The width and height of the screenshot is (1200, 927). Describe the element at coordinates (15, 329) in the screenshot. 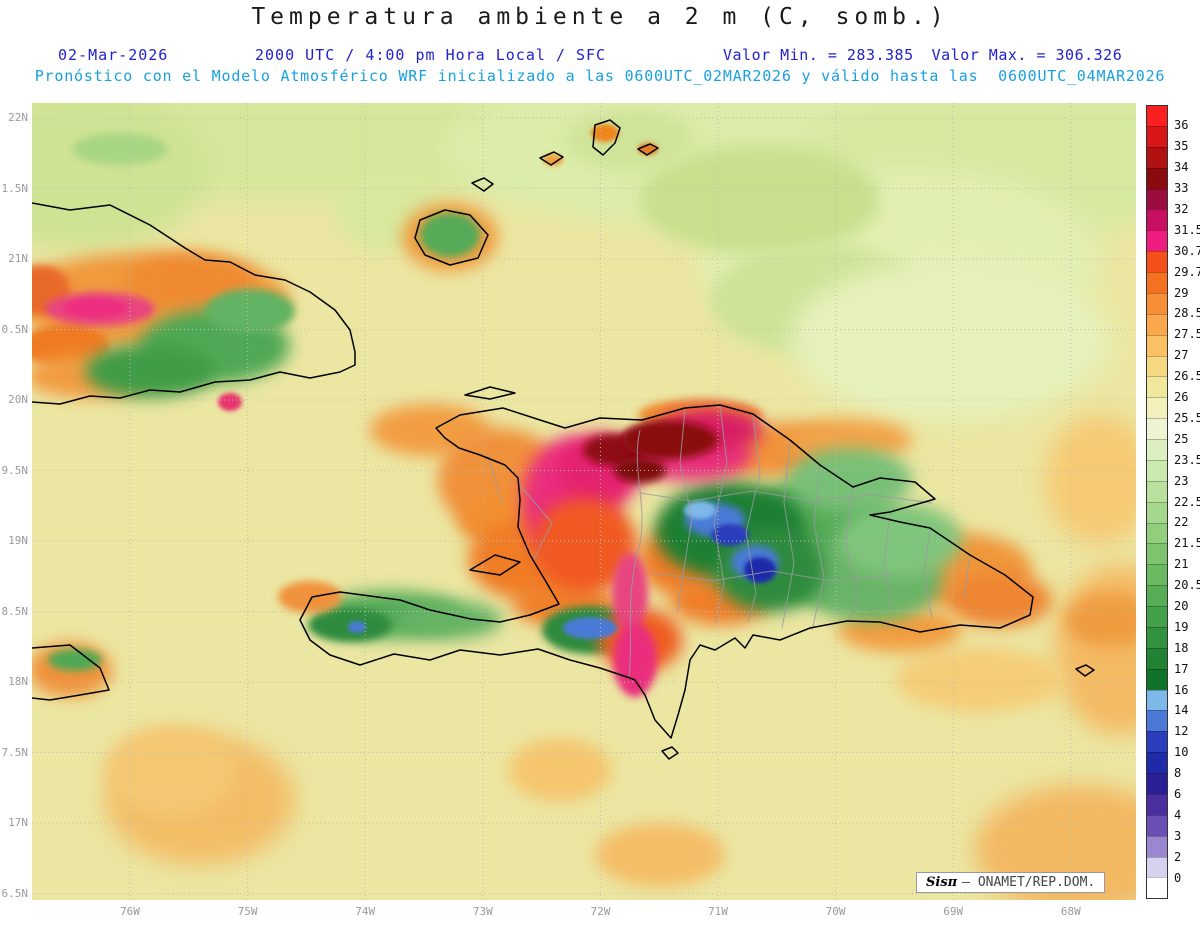

I see `lat-tick-label: 0.5N` at that location.